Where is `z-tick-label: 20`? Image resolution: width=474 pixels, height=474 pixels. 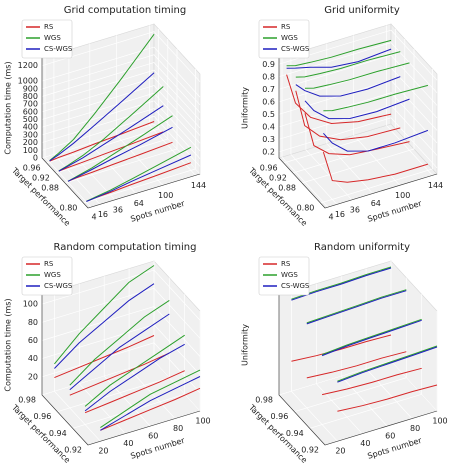 z-tick-label: 20 is located at coordinates (33, 376).